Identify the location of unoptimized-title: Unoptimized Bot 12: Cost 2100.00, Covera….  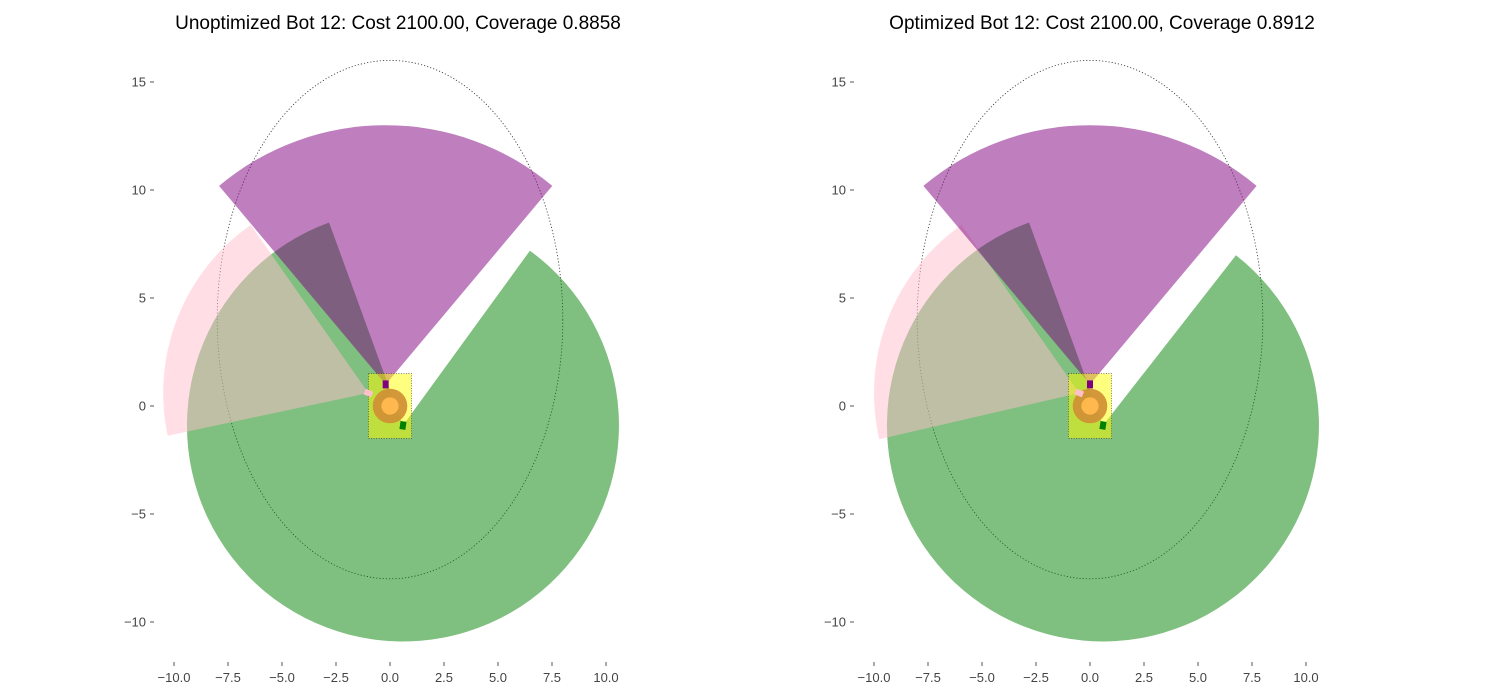
(398, 23).